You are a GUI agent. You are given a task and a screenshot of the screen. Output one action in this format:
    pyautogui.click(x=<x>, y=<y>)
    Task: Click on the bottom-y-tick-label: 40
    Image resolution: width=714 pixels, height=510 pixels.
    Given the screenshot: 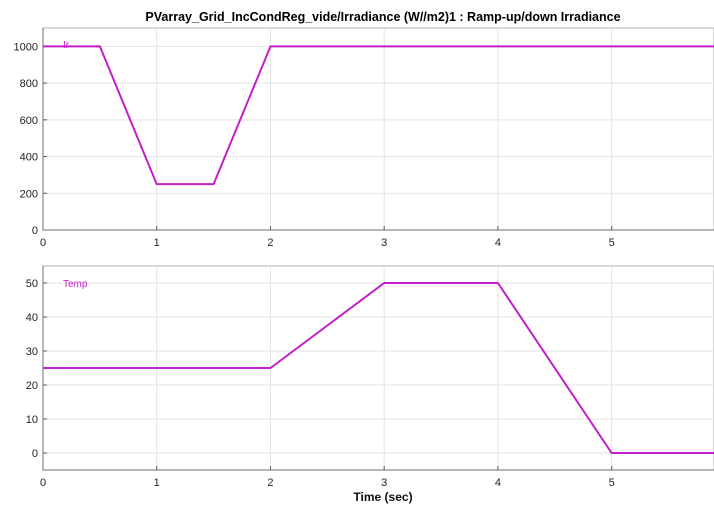 What is the action you would take?
    pyautogui.click(x=32, y=318)
    